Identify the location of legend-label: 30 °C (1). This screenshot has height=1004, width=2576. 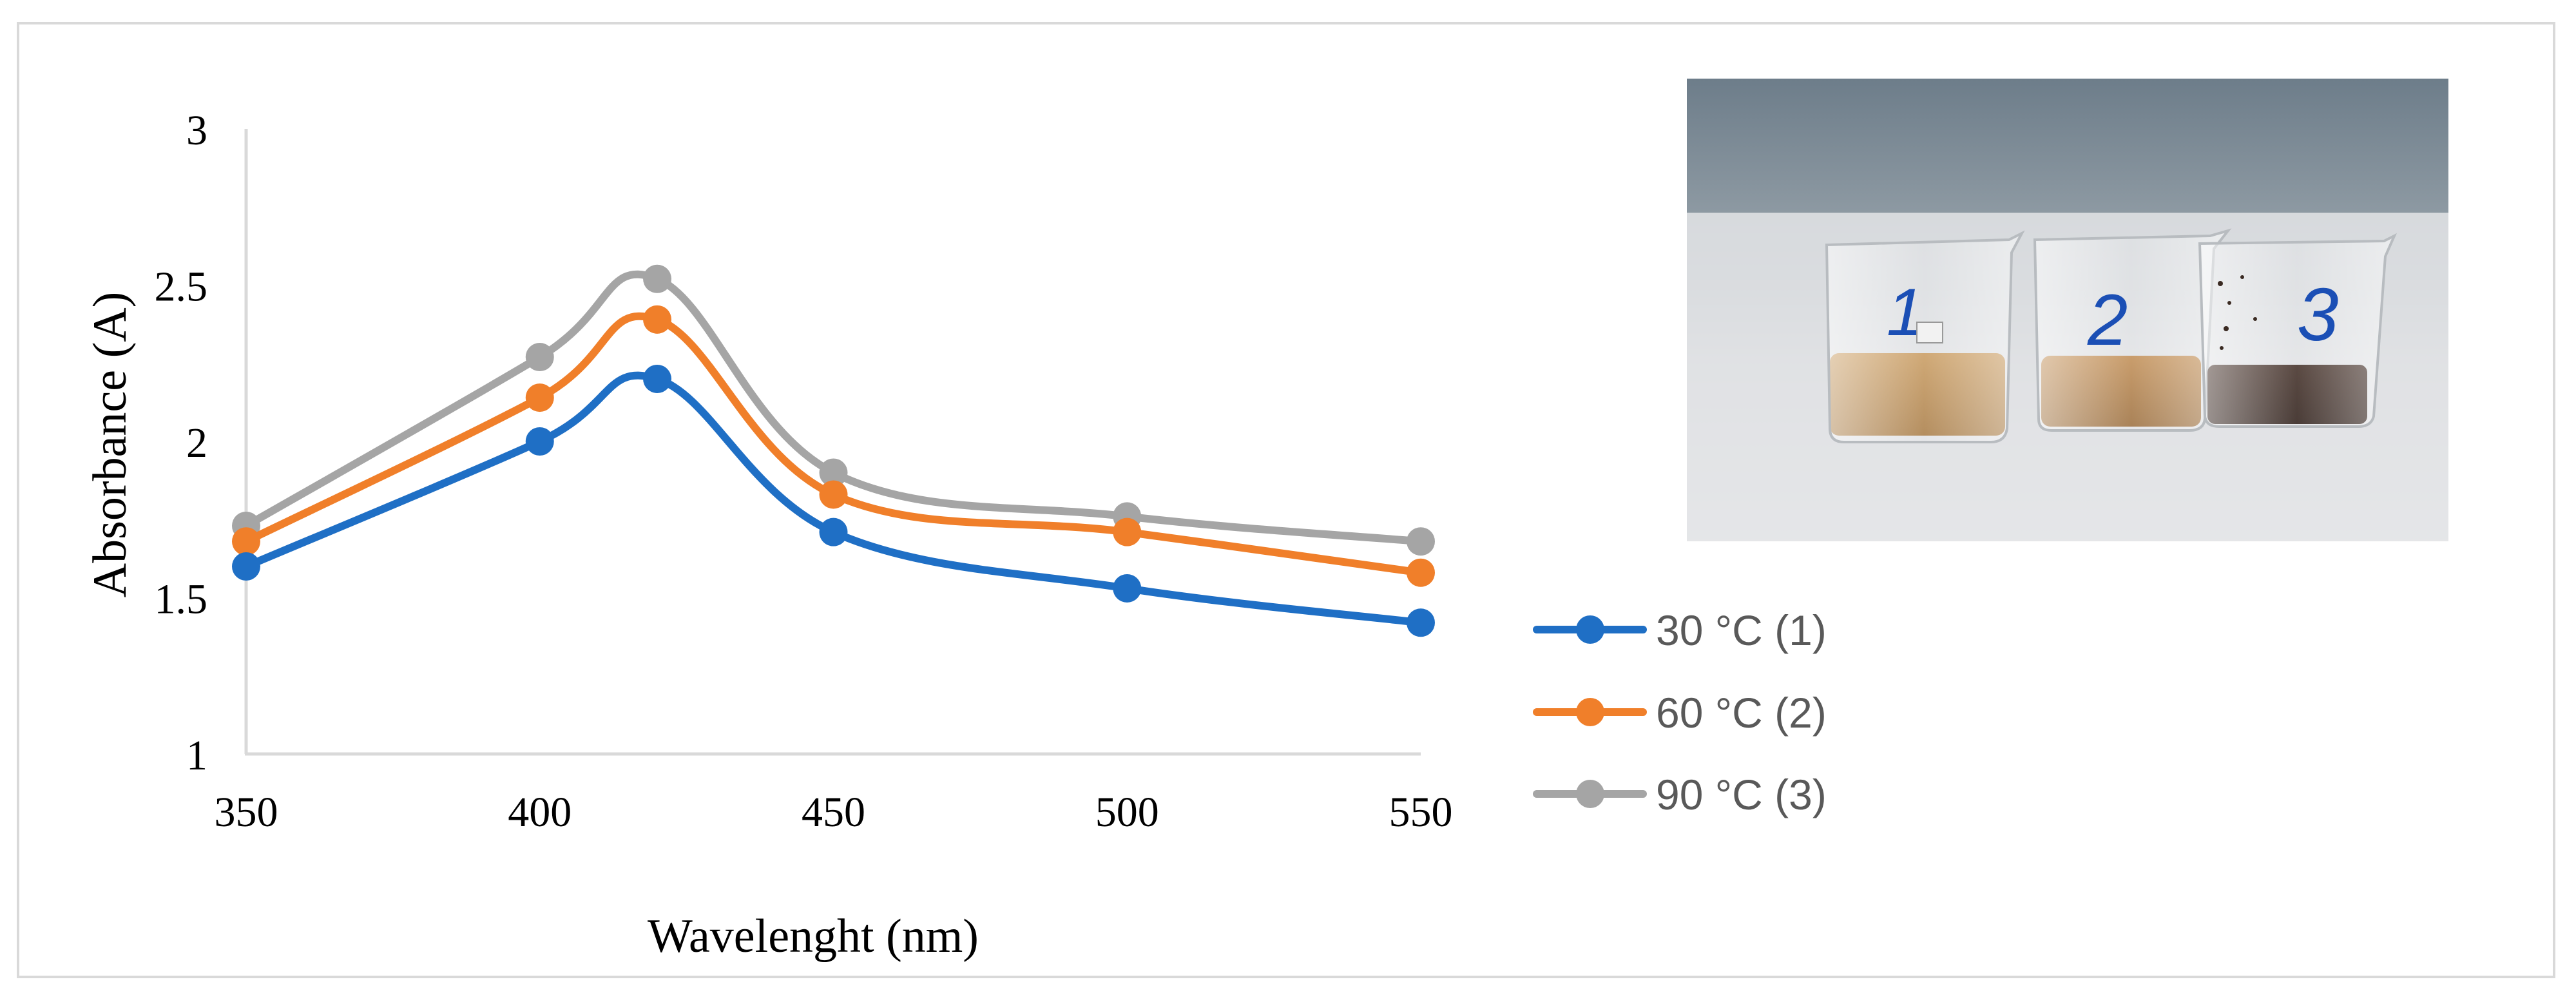
(1741, 630).